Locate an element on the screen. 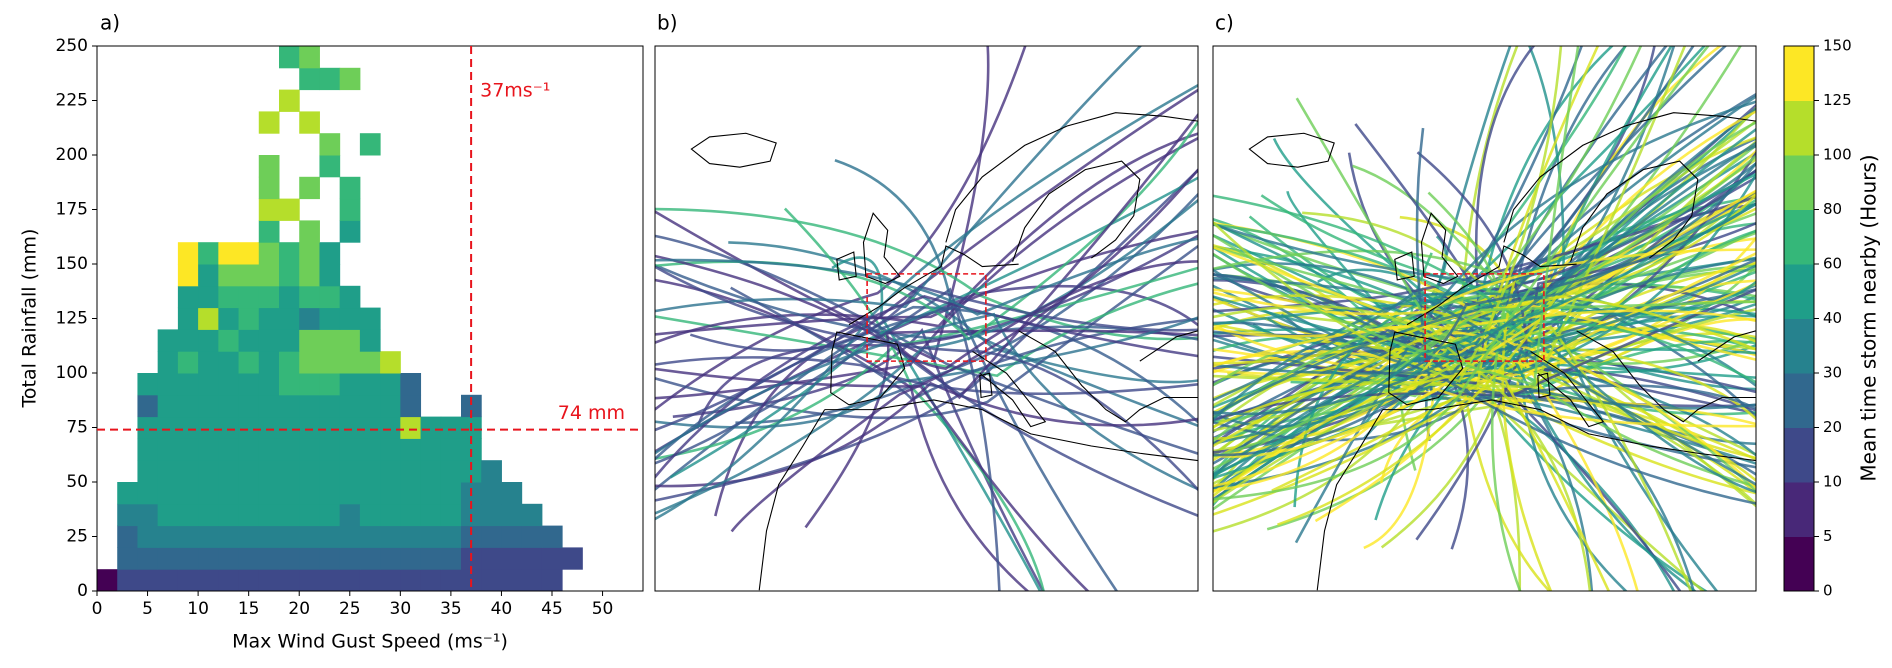  colorbar-label: Mean time storm nearby (Hours) is located at coordinates (1869, 317).